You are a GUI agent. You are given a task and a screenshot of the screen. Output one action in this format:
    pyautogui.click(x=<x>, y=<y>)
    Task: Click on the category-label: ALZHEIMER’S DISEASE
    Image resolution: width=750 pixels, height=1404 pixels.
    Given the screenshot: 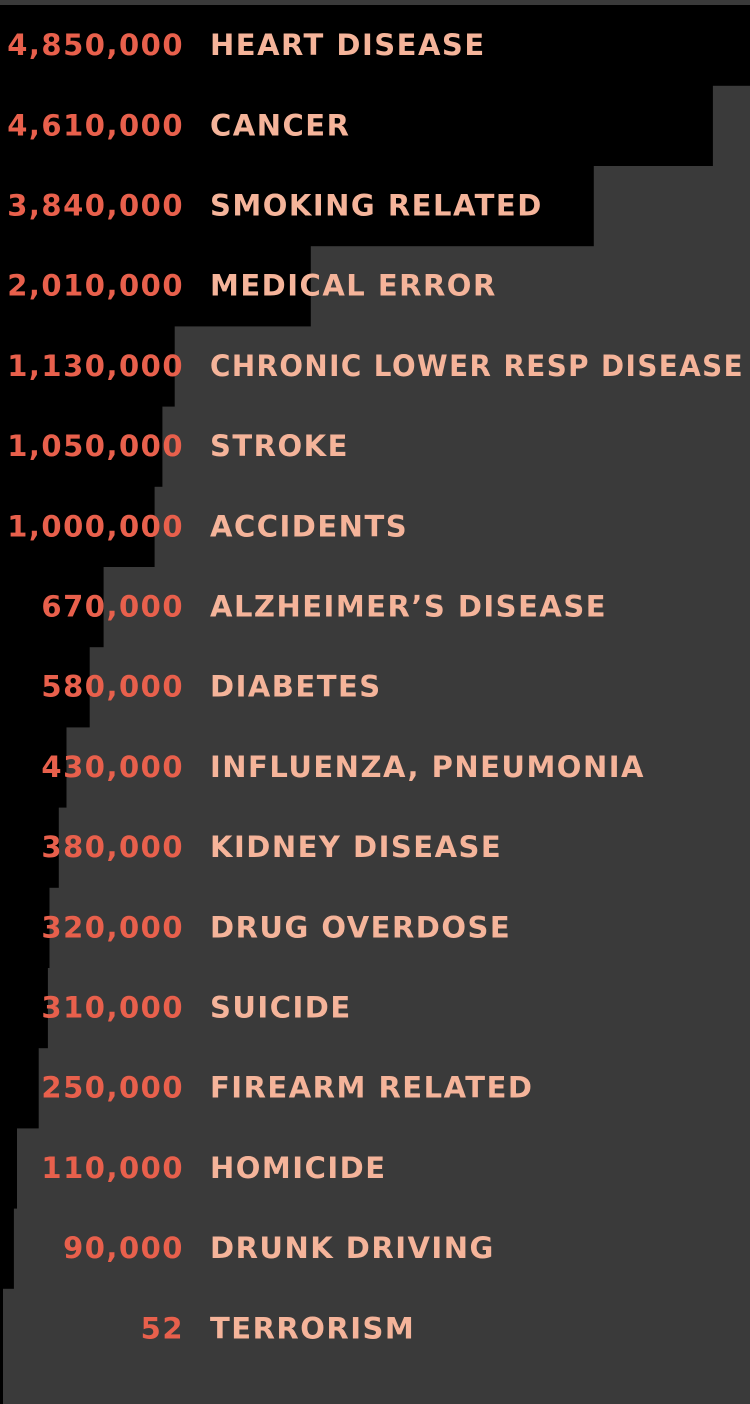 What is the action you would take?
    pyautogui.click(x=408, y=607)
    